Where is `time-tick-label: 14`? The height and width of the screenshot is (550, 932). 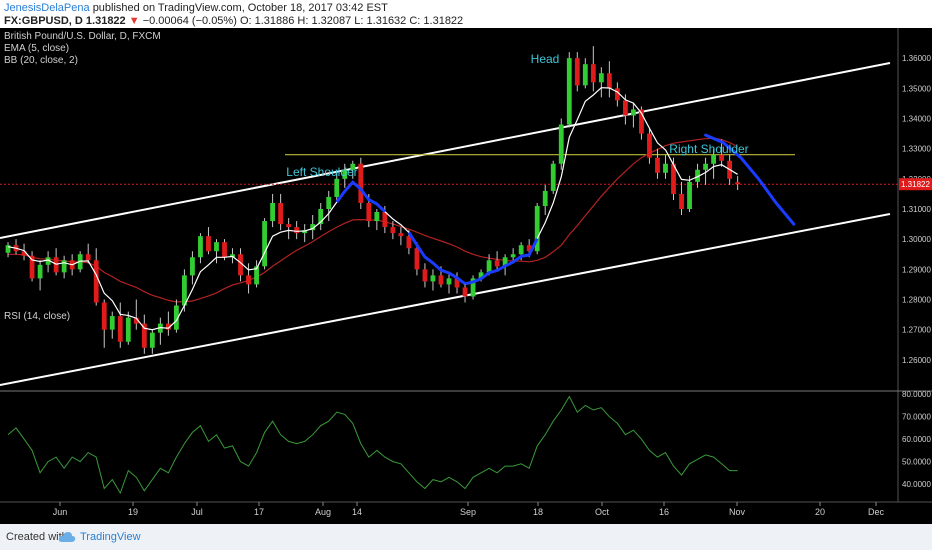 time-tick-label: 14 is located at coordinates (357, 512).